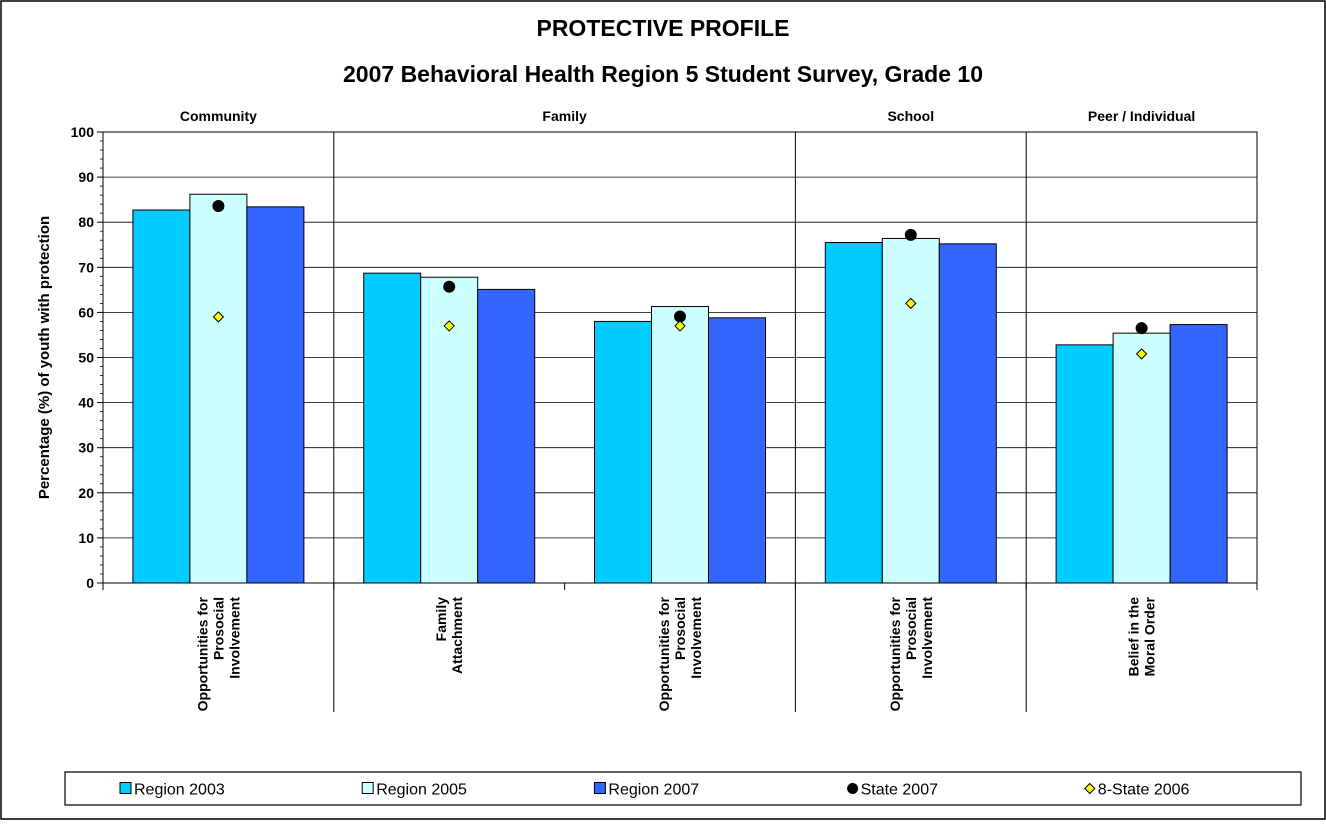  Describe the element at coordinates (86, 312) in the screenshot. I see `y-tick-label: 60` at that location.